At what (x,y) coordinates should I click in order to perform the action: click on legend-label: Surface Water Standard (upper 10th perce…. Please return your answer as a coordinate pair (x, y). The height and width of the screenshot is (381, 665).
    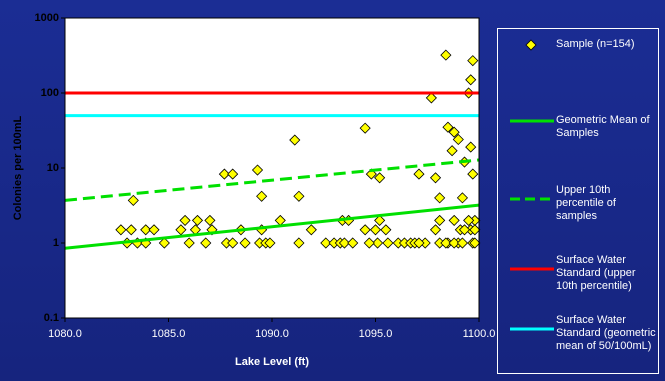
    Looking at the image, I should click on (596, 273).